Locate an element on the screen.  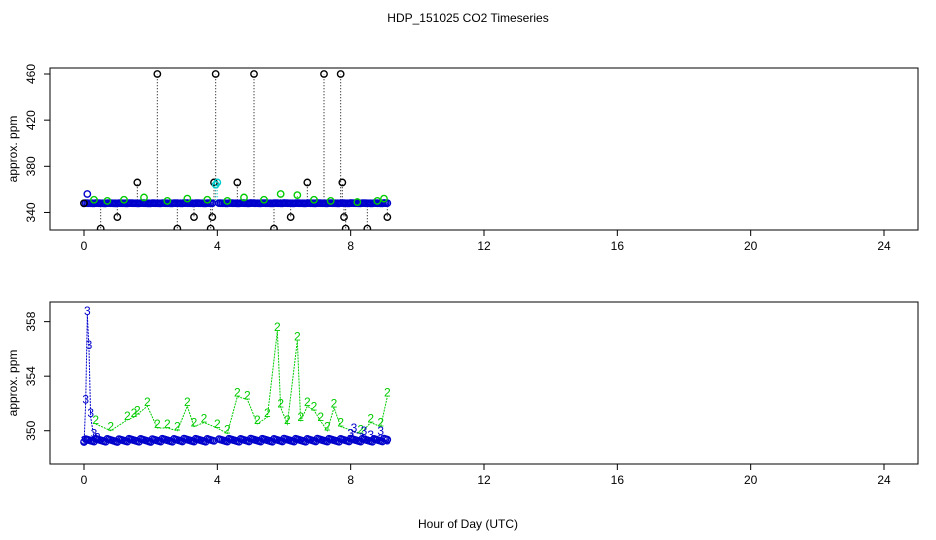
y-tick-label: 380 is located at coordinates (31, 166).